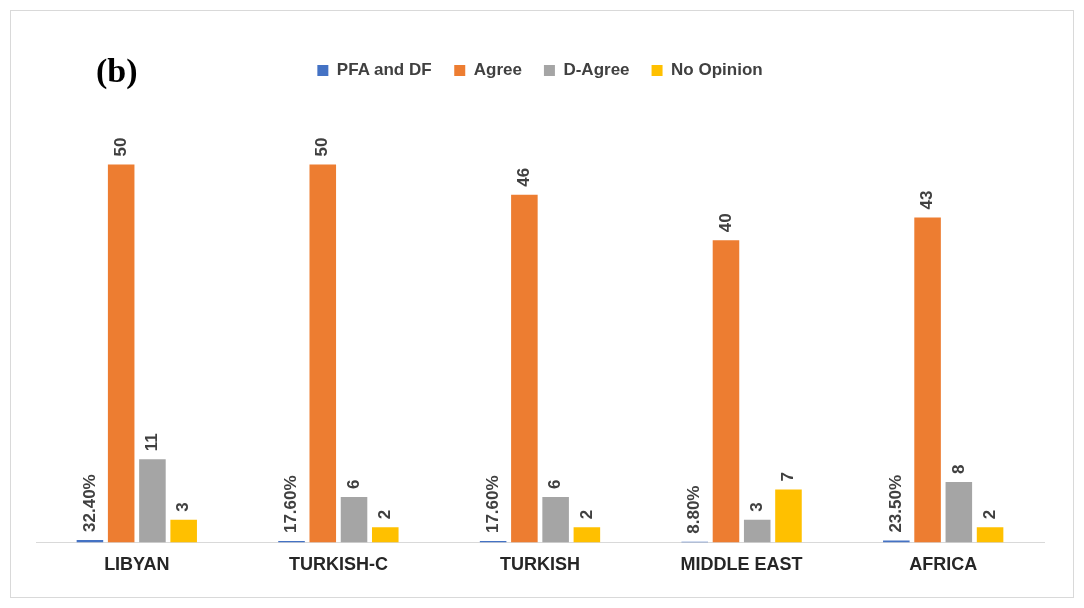  Describe the element at coordinates (717, 70) in the screenshot. I see `legend-label: No Opinion` at that location.